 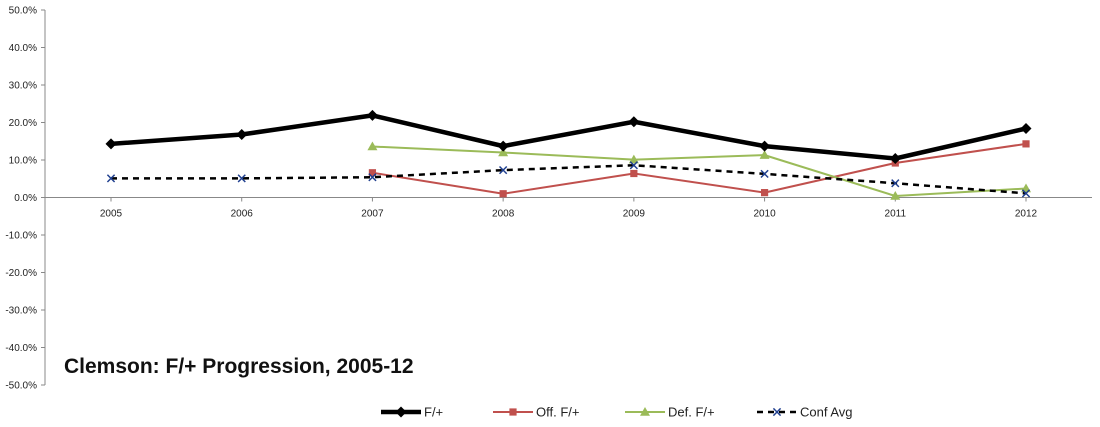 What do you see at coordinates (433, 412) in the screenshot?
I see `legend-label: F/+` at bounding box center [433, 412].